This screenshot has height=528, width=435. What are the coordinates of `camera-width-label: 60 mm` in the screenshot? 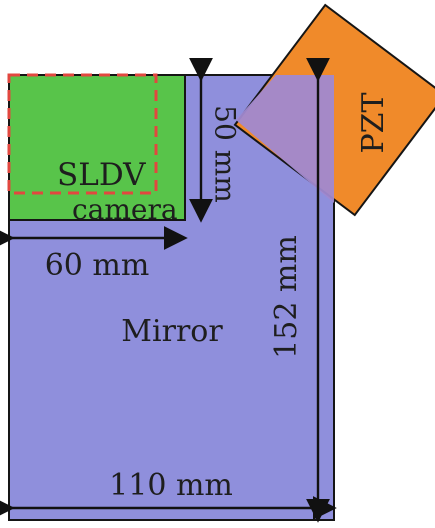 It's located at (97, 265).